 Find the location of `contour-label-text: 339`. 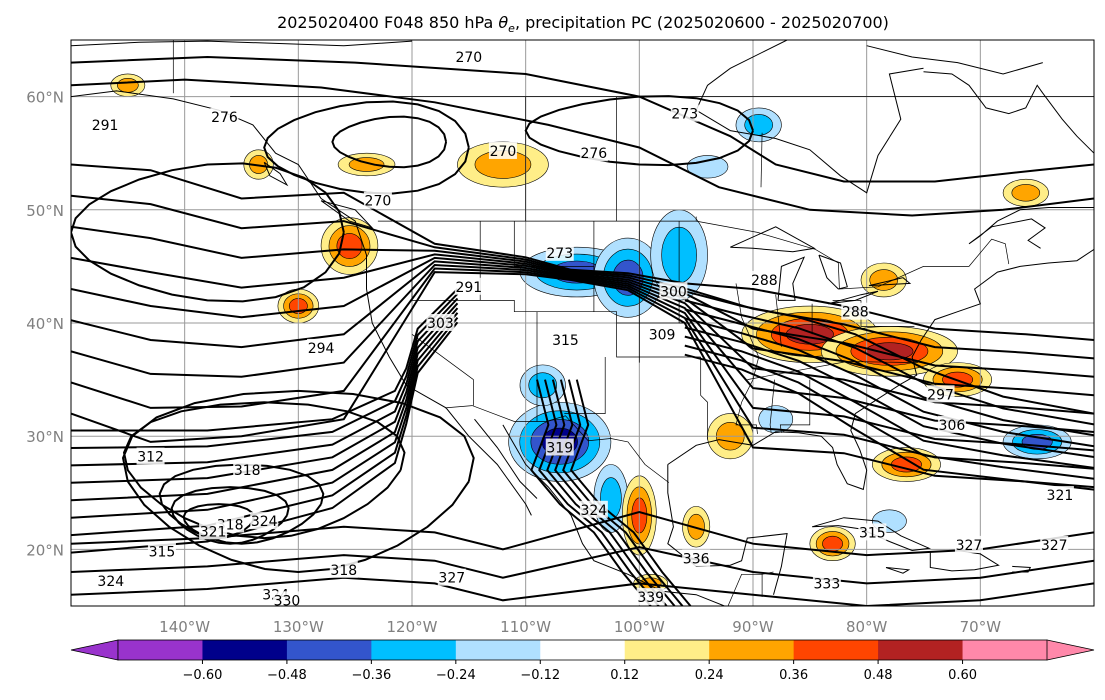

contour-label-text: 339 is located at coordinates (650, 598).